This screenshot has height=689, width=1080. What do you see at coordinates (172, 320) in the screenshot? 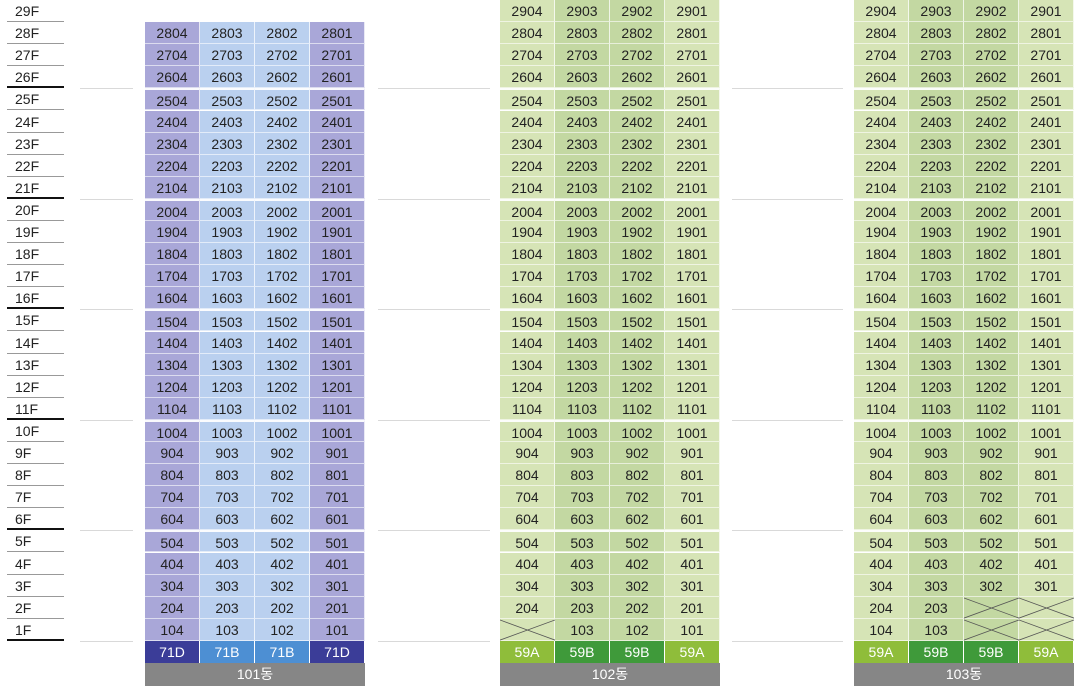
I see `unit-cell: 1504` at bounding box center [172, 320].